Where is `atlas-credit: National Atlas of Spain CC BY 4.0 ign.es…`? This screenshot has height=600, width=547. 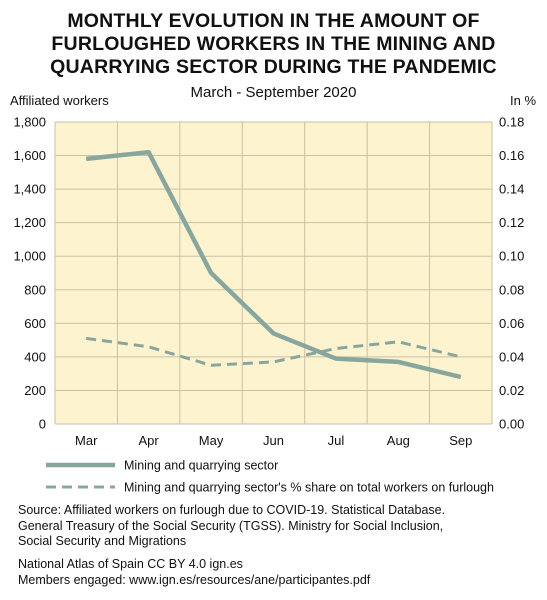 atlas-credit: National Atlas of Spain CC BY 4.0 ign.es… is located at coordinates (278, 572).